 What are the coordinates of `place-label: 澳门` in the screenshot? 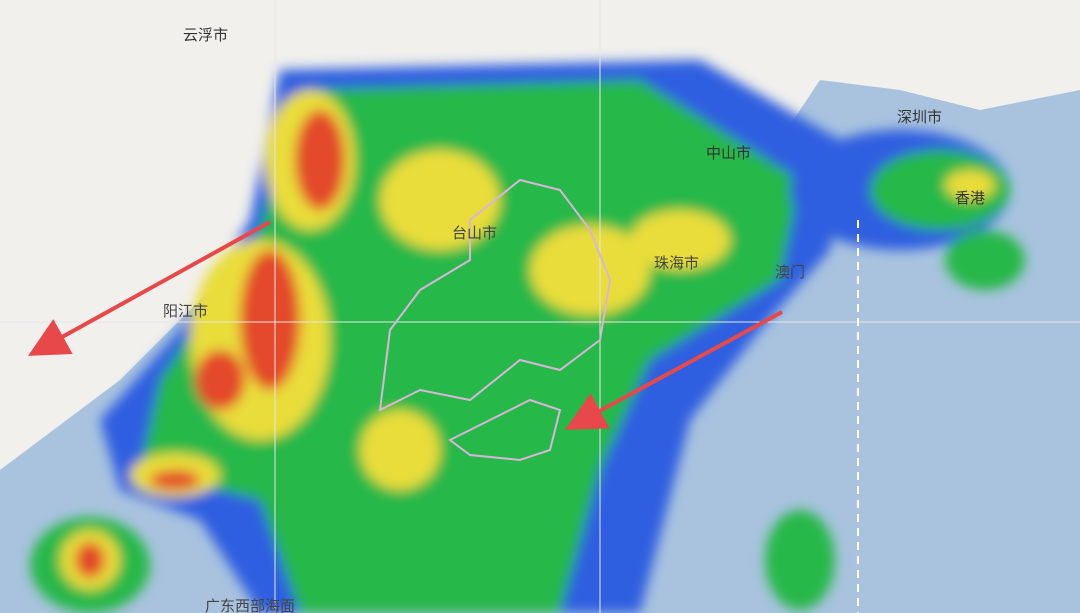 It's located at (790, 272).